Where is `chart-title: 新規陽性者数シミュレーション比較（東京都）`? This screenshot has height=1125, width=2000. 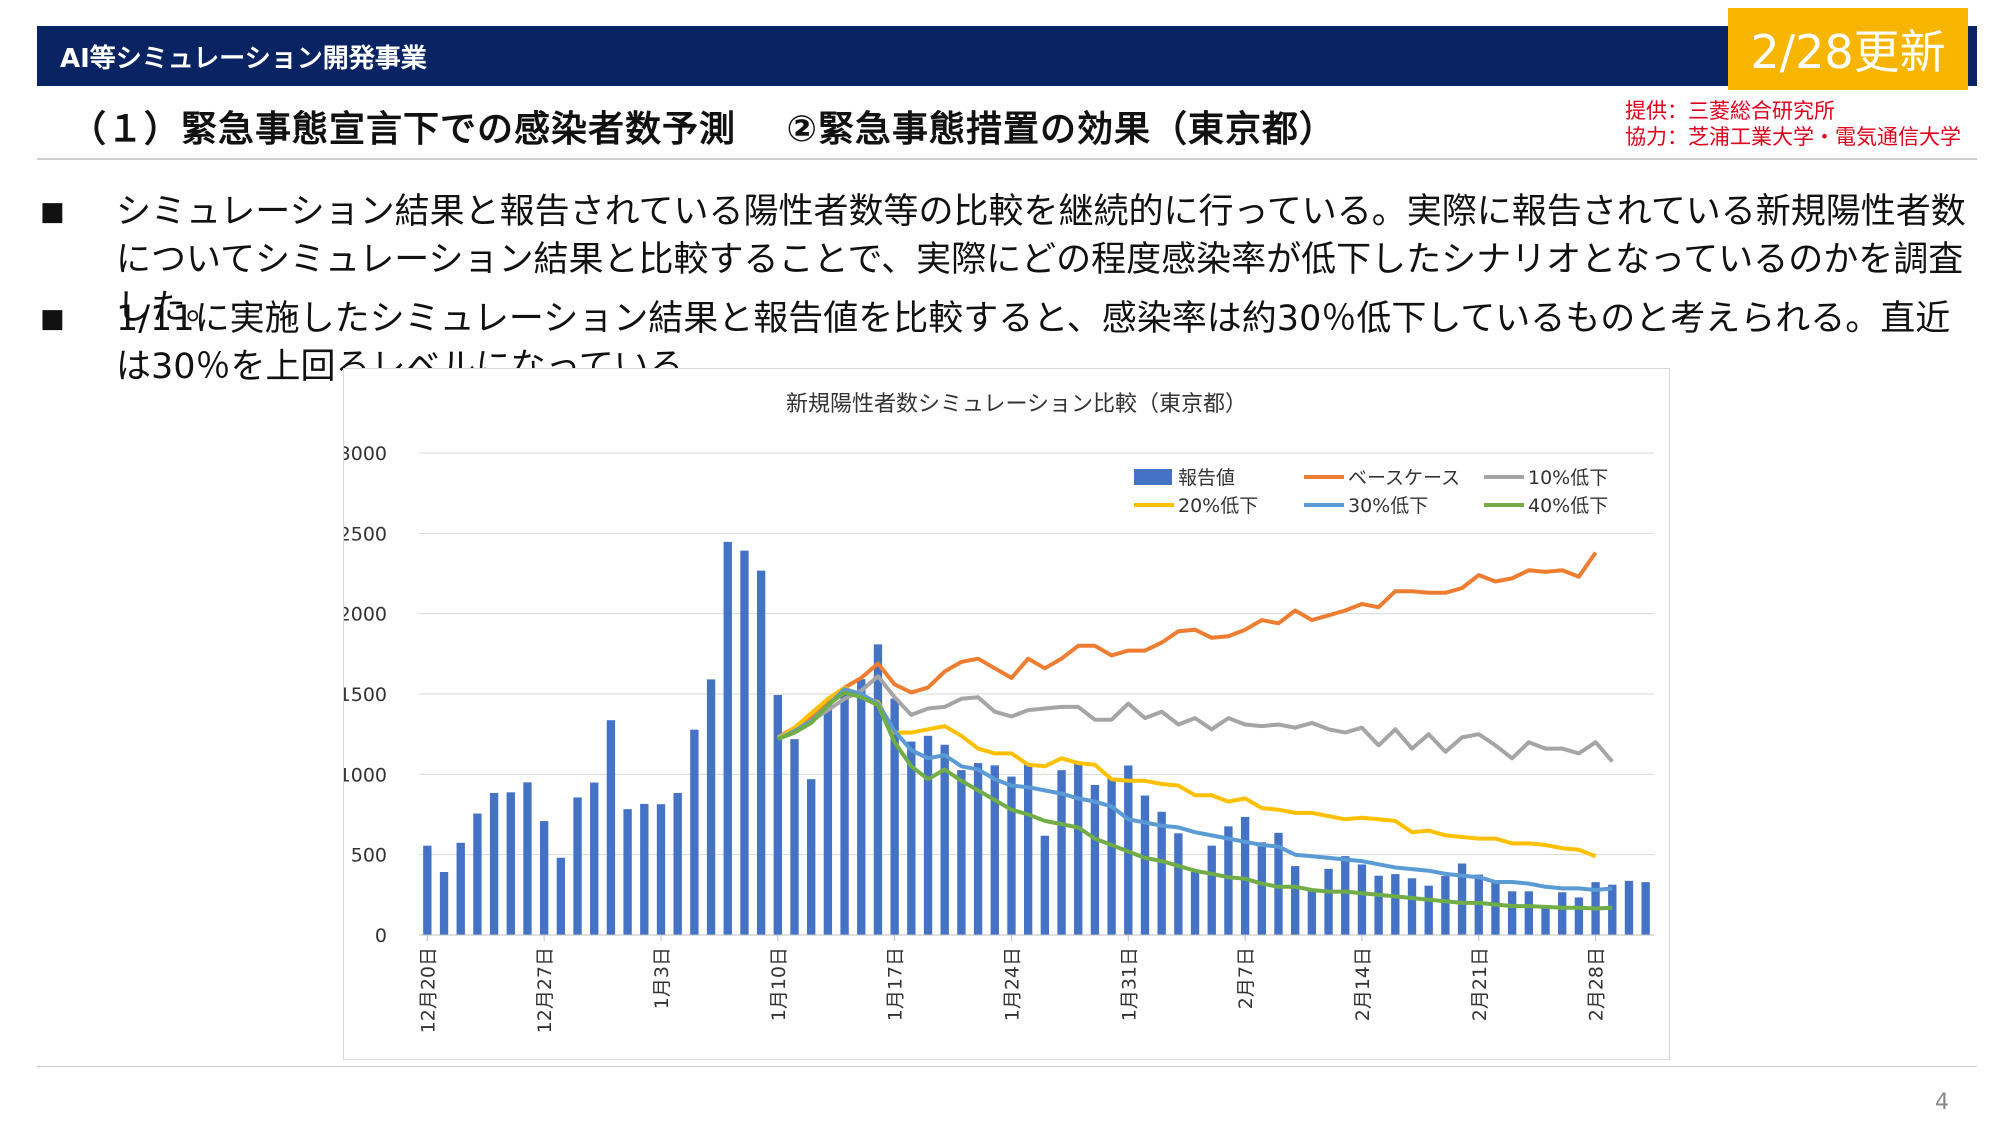
chart-title: 新規陽性者数シミュレーション比較（東京都） is located at coordinates (1016, 404).